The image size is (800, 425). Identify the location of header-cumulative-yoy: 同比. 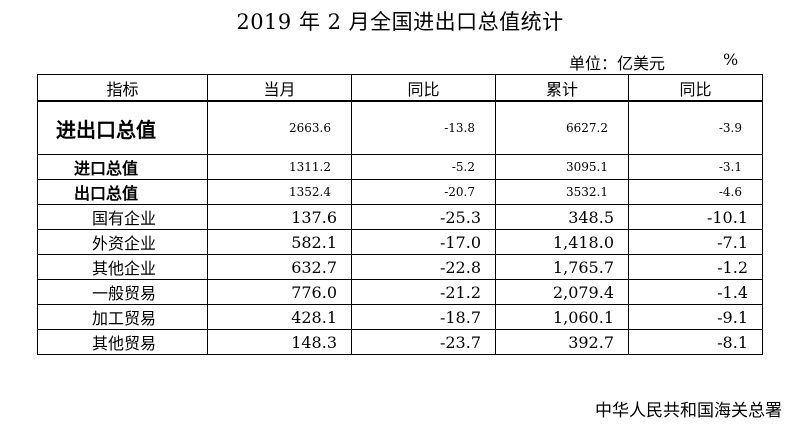
(695, 88).